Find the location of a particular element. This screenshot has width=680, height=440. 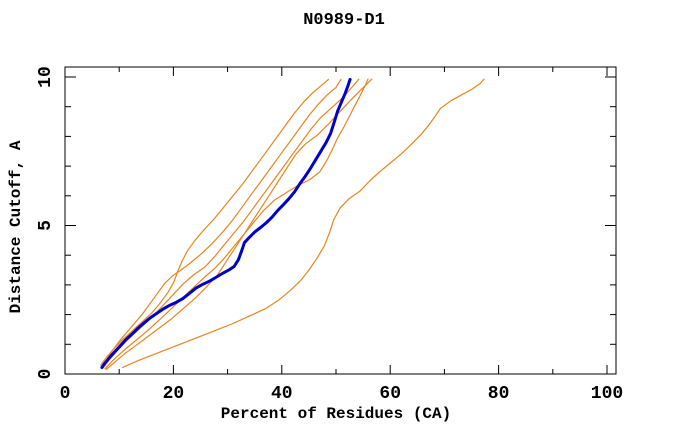

x-tick-label: 100 is located at coordinates (607, 394).